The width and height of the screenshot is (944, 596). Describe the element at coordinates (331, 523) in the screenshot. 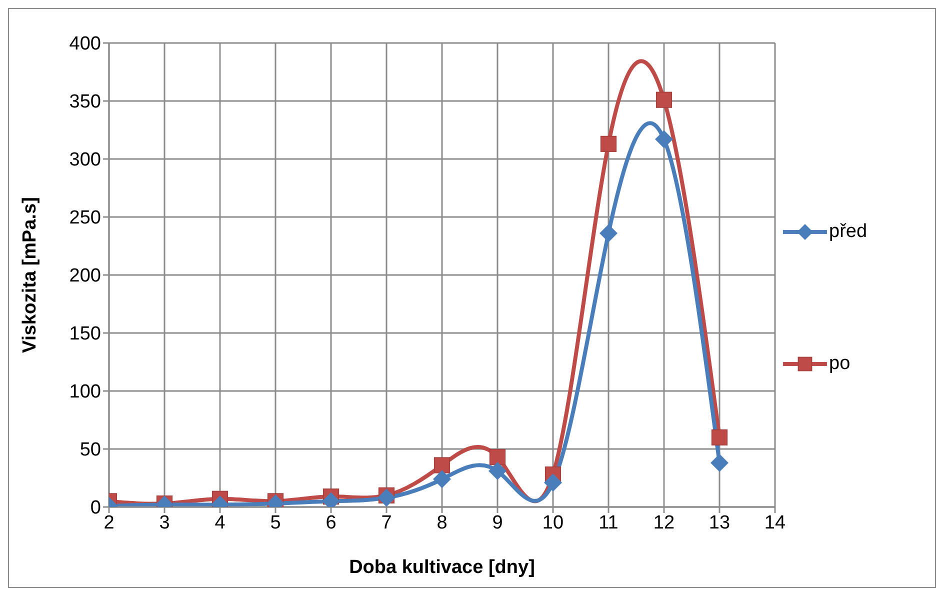

I see `x-tick-label: 6` at that location.